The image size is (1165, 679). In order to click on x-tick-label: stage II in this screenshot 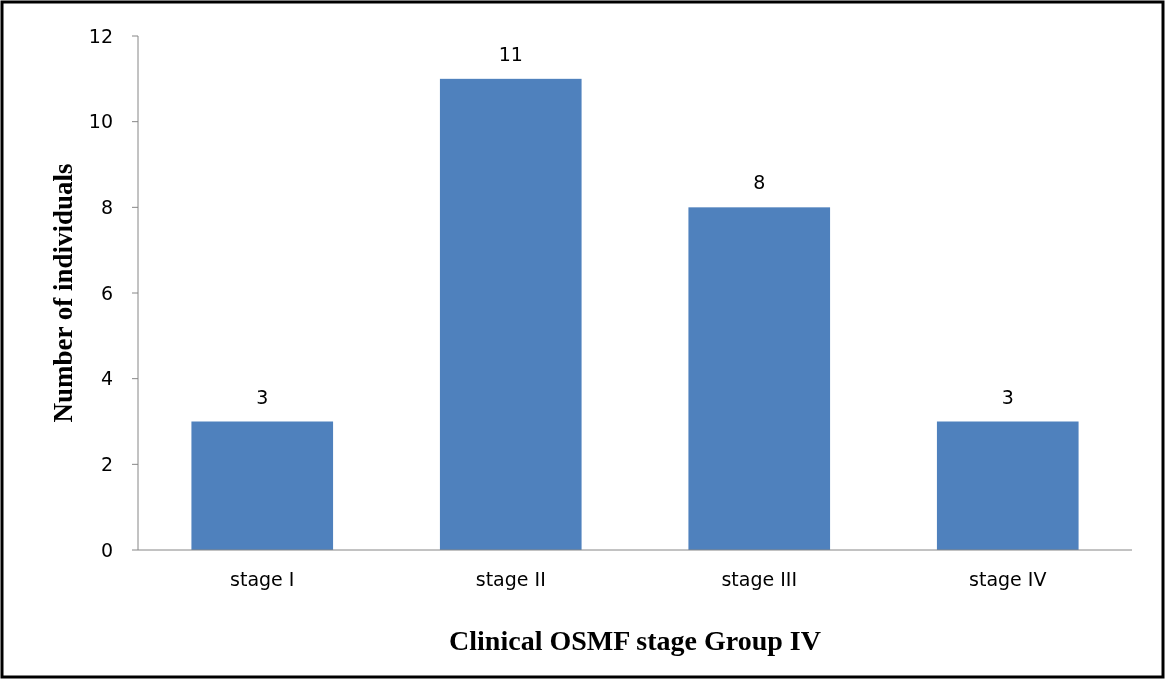, I will do `click(510, 579)`.